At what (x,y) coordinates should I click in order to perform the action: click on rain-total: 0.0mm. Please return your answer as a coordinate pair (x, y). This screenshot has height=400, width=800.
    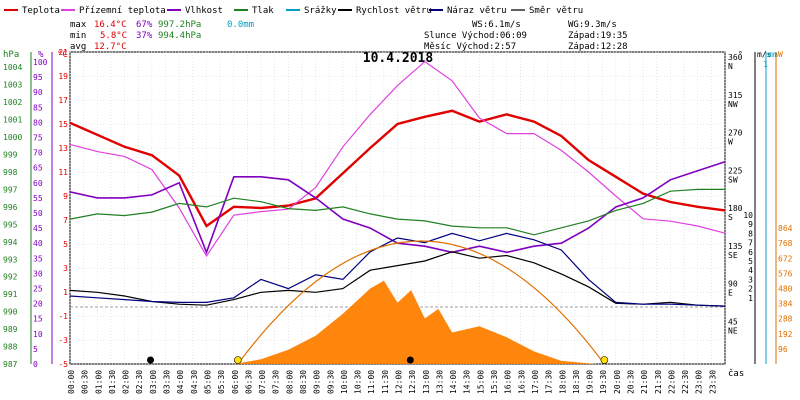
    Looking at the image, I should click on (240, 25).